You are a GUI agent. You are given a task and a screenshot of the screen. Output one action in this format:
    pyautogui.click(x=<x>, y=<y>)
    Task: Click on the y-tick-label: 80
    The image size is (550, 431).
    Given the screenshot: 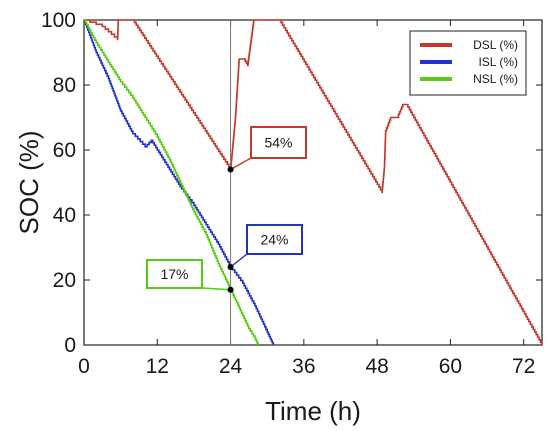 What is the action you would take?
    pyautogui.click(x=64, y=85)
    